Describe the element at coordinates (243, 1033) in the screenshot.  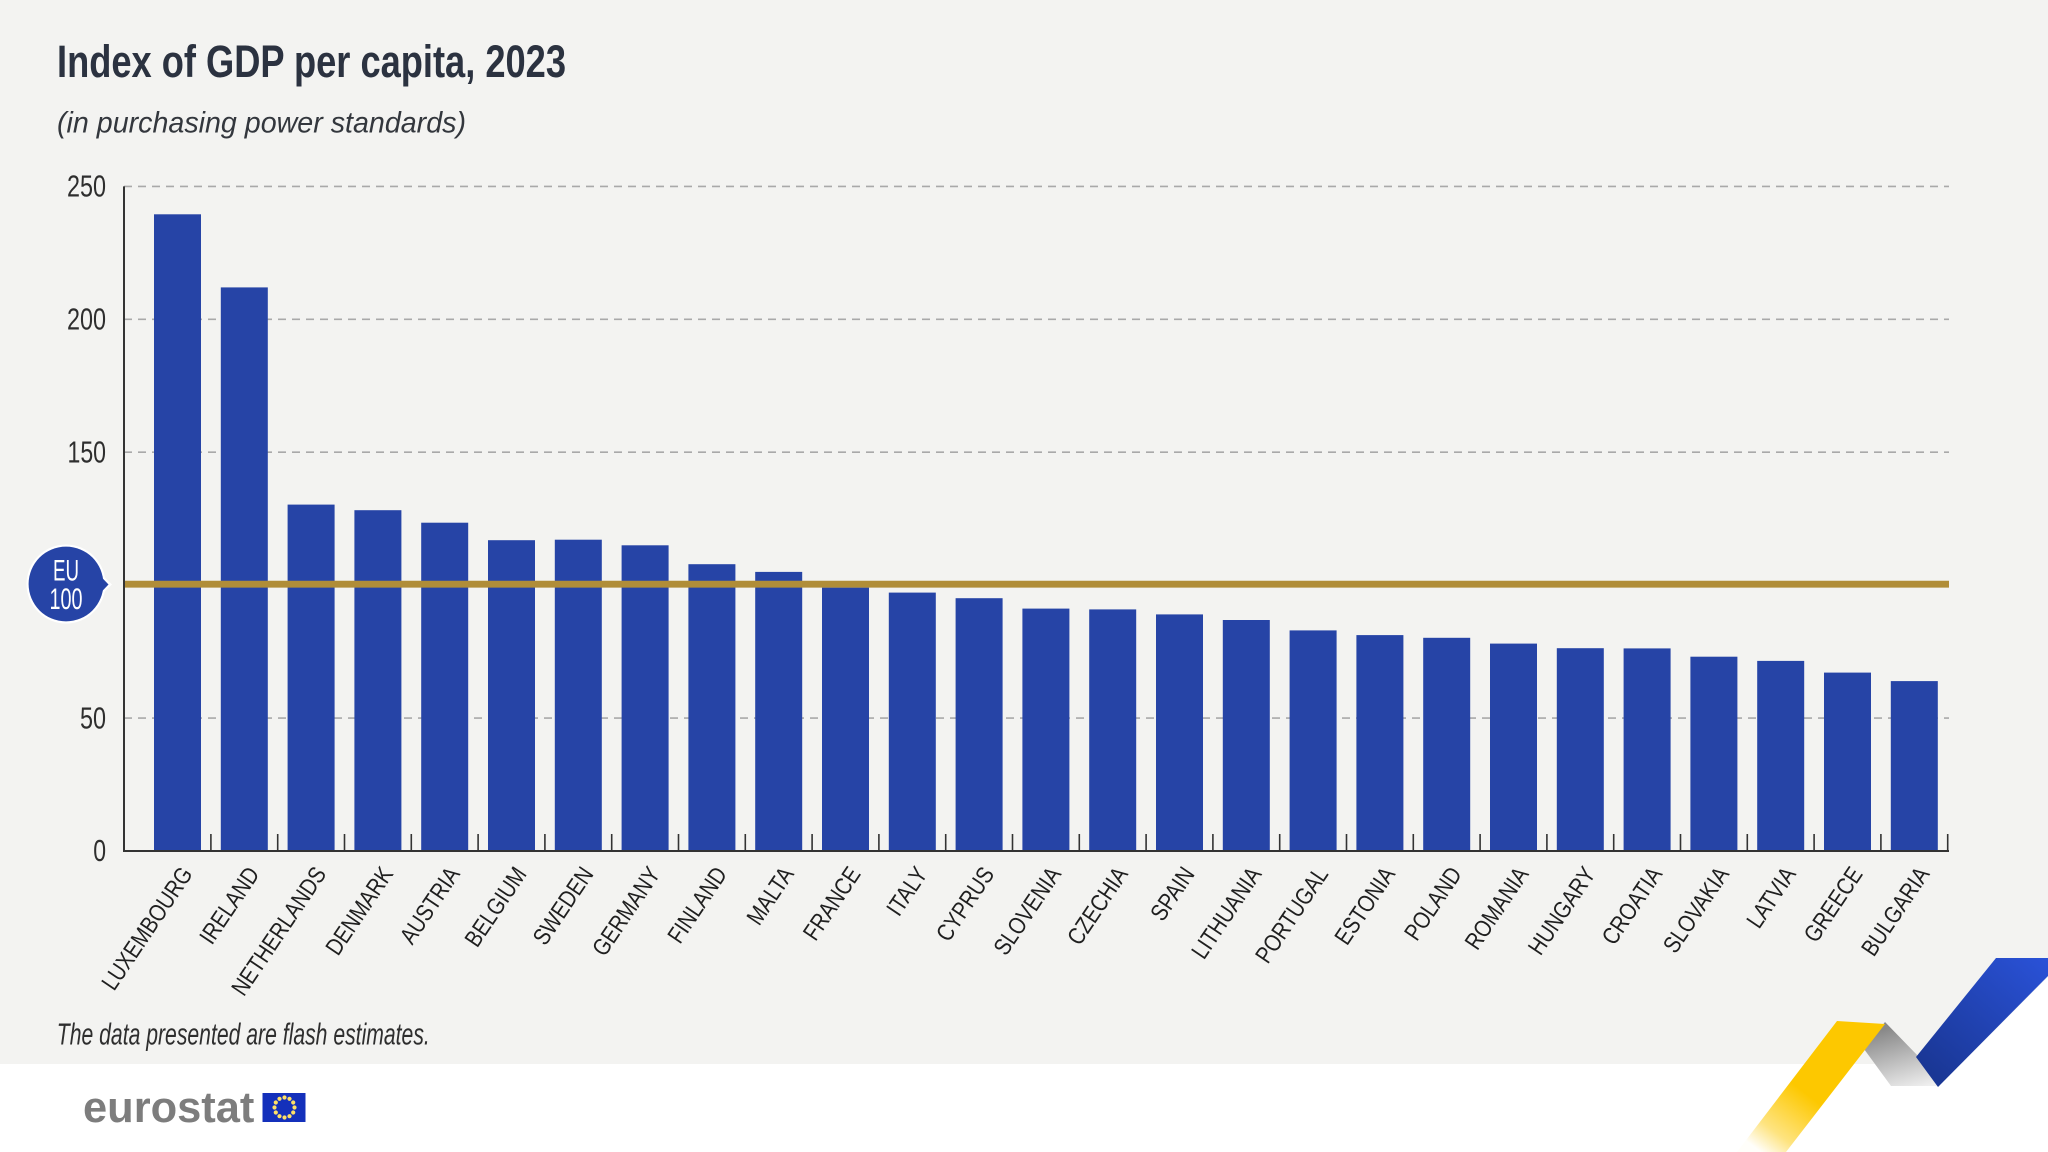
I see `svg-text:The data presented are flash e: The data presented are flash estimates.` at that location.